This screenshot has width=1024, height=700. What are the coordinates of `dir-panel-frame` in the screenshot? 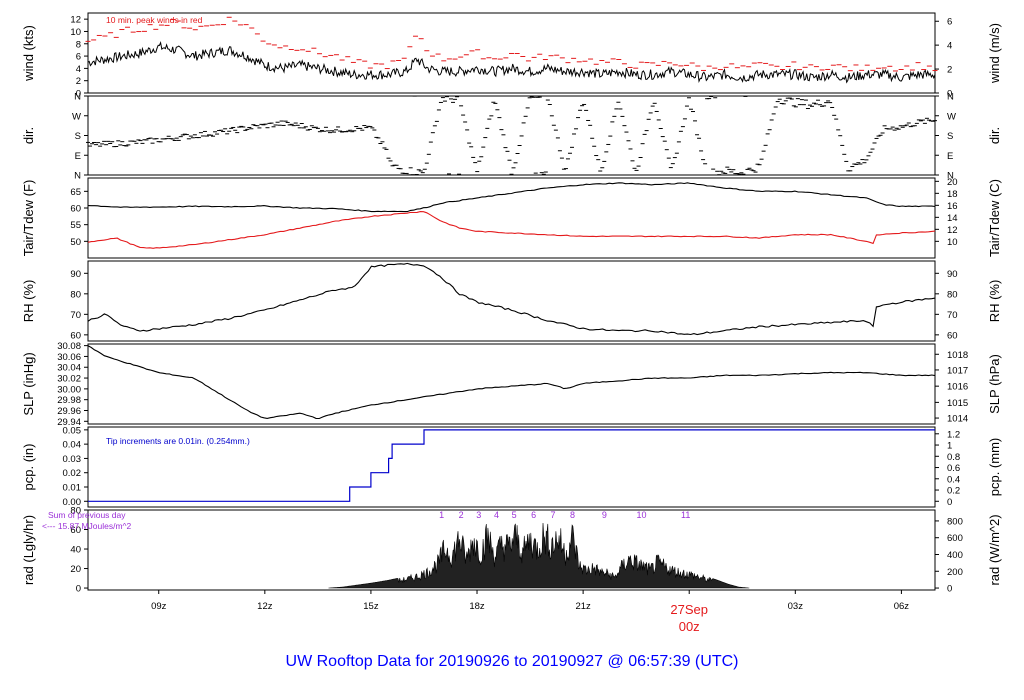 It's located at (511, 135).